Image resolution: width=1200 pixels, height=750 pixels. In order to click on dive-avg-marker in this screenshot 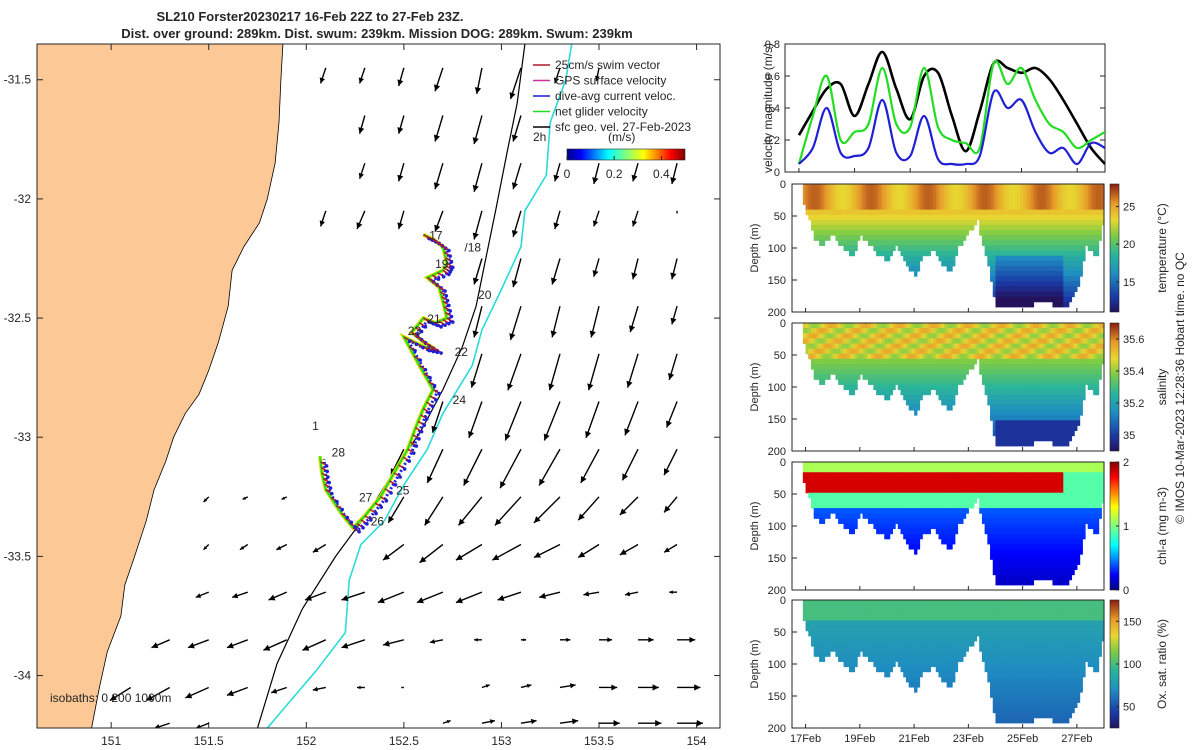, I will do `click(445, 291)`.